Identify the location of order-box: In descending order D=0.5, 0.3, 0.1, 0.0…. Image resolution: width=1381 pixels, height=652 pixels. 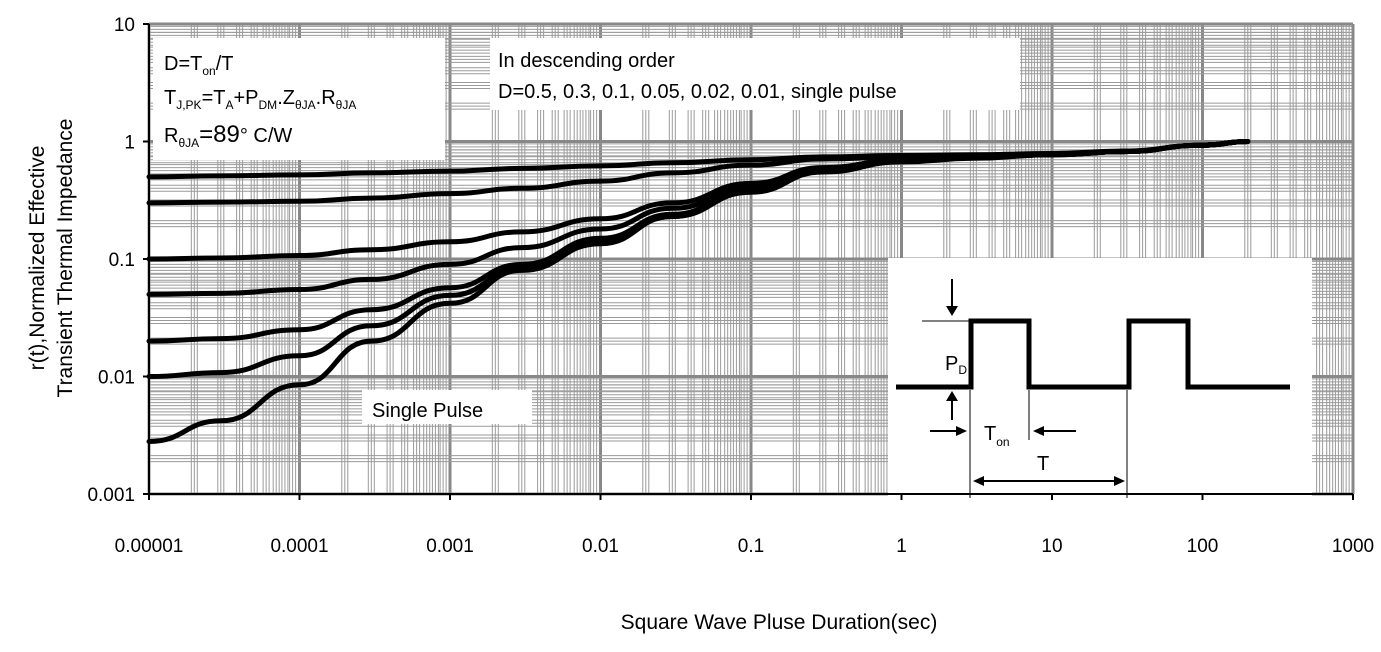
(755, 74).